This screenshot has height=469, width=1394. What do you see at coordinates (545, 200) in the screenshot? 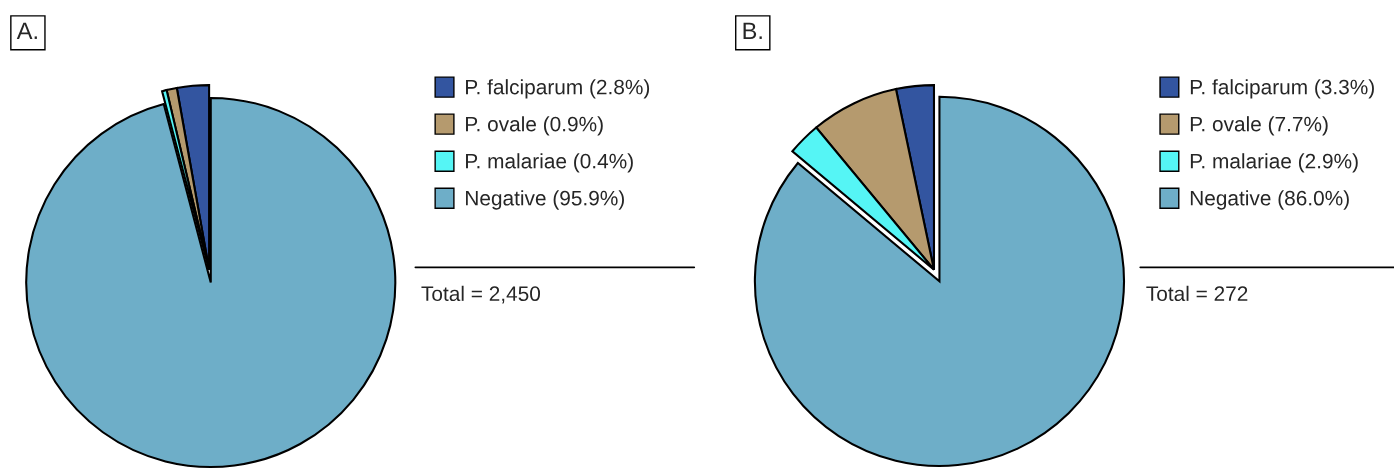
I see `legend-label: Negative (95.9%)` at bounding box center [545, 200].